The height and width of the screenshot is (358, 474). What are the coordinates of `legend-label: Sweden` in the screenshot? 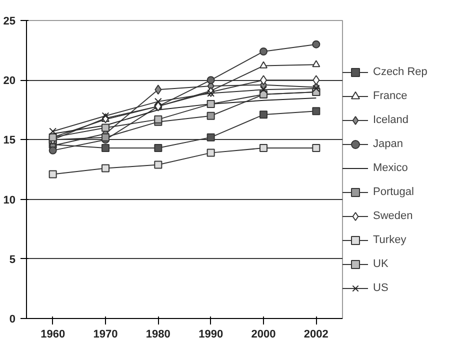 It's located at (393, 216).